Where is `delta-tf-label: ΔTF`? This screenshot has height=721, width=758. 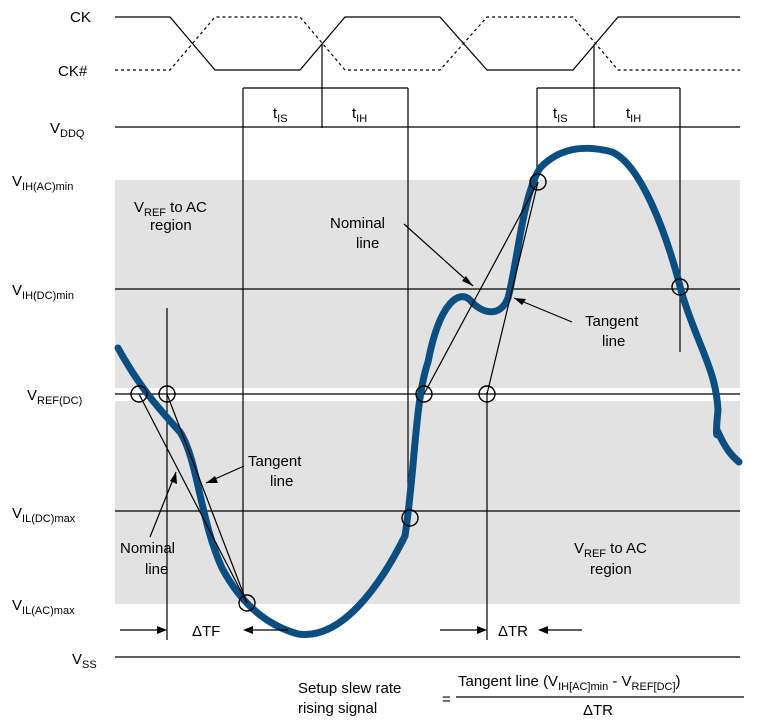
delta-tf-label: ΔTF is located at coordinates (206, 631).